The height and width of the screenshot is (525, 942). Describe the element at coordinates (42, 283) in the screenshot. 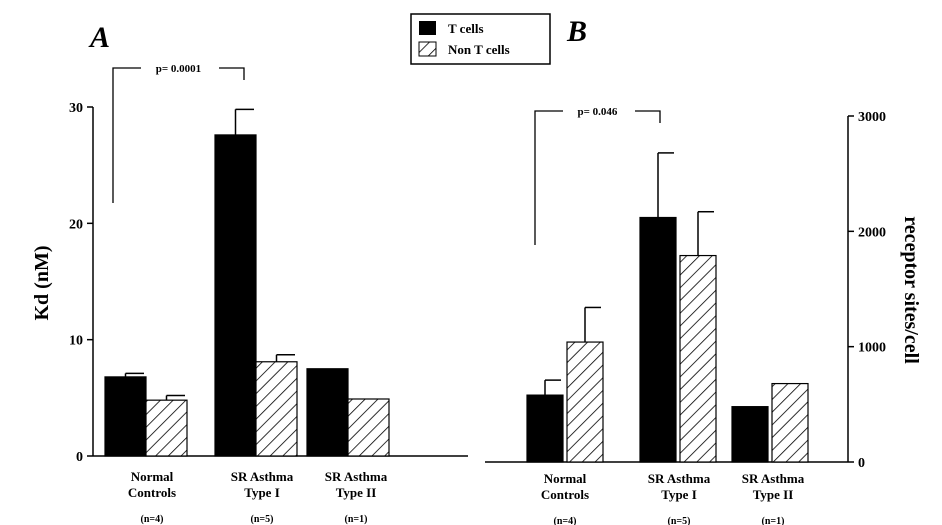

I see `y-axis-label: Kd (nM)` at that location.